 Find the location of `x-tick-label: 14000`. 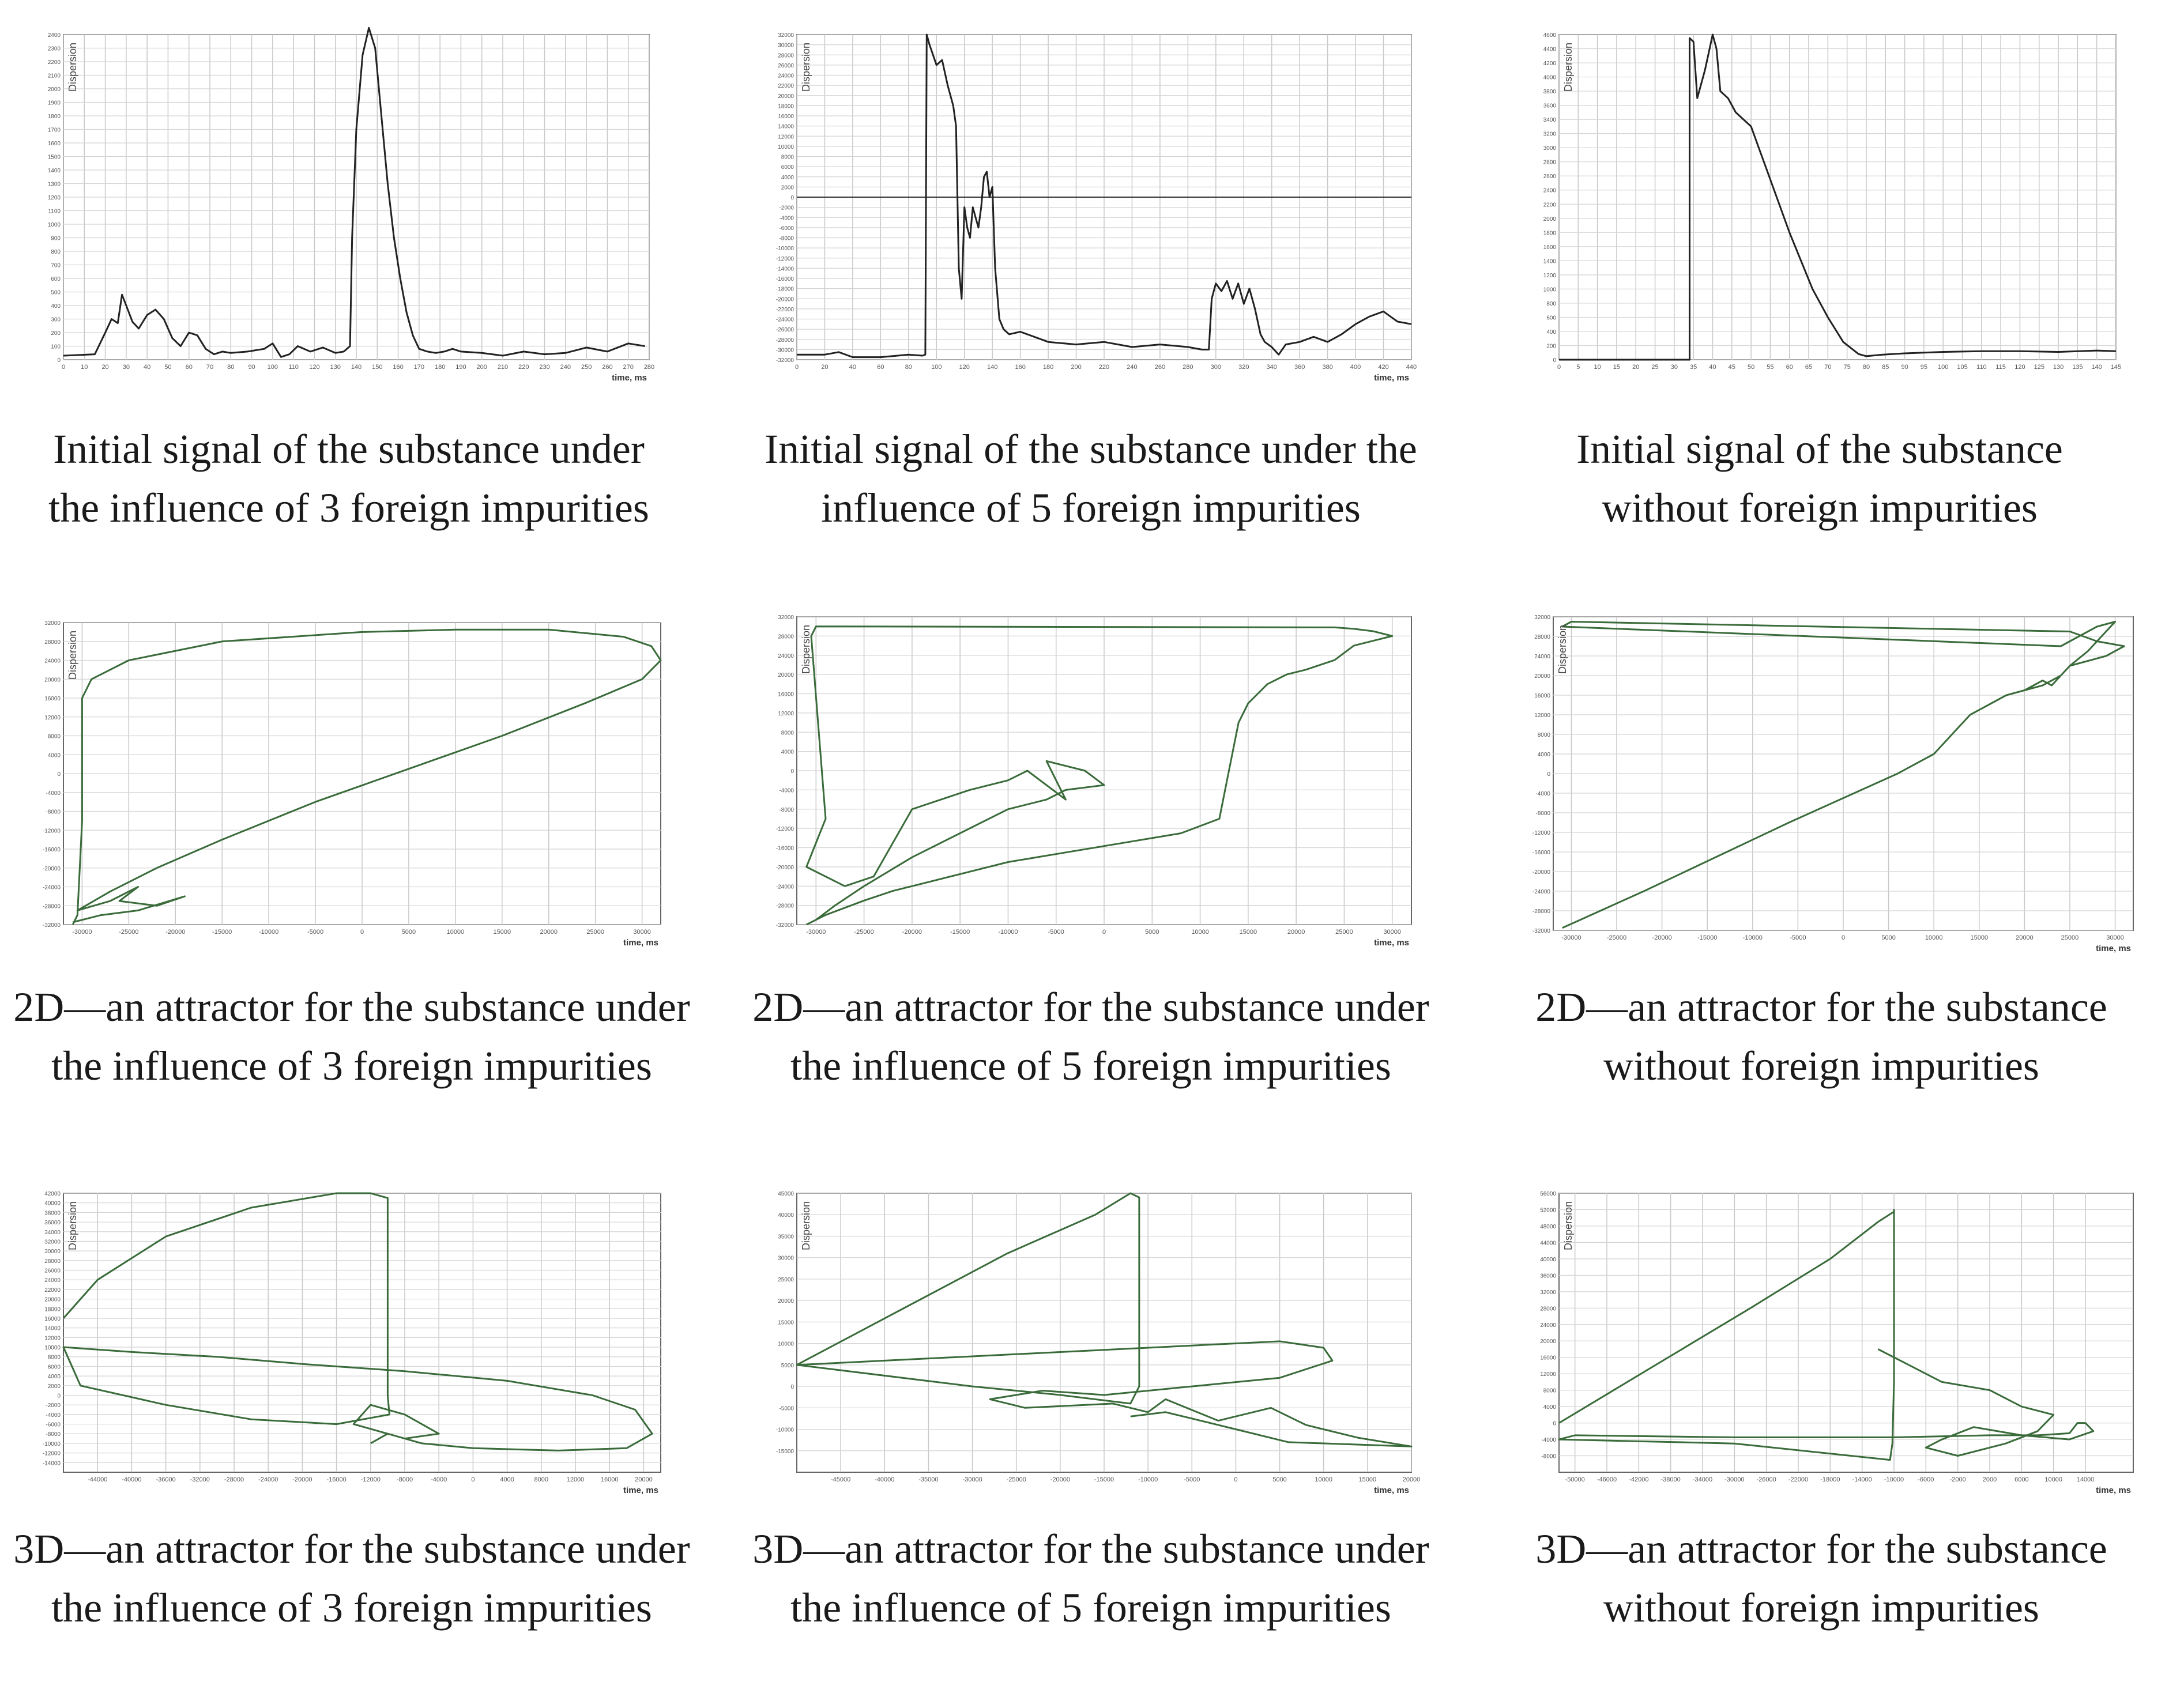

x-tick-label: 14000 is located at coordinates (2086, 1479).